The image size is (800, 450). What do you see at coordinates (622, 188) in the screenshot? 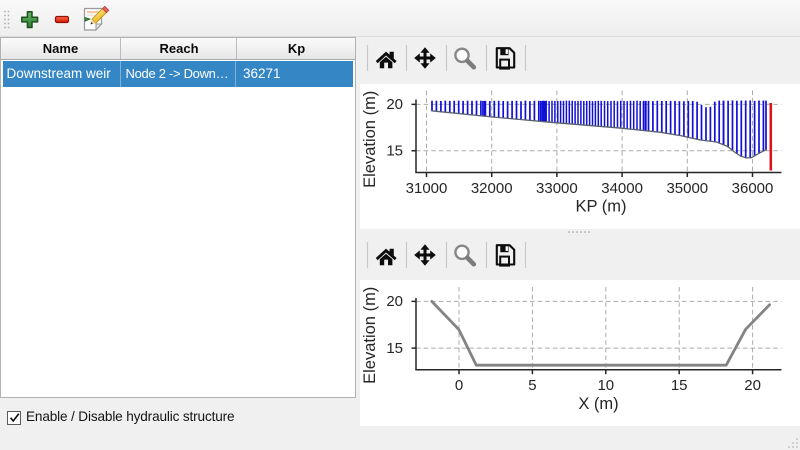
I see `svg-text: 34000` at bounding box center [622, 188].